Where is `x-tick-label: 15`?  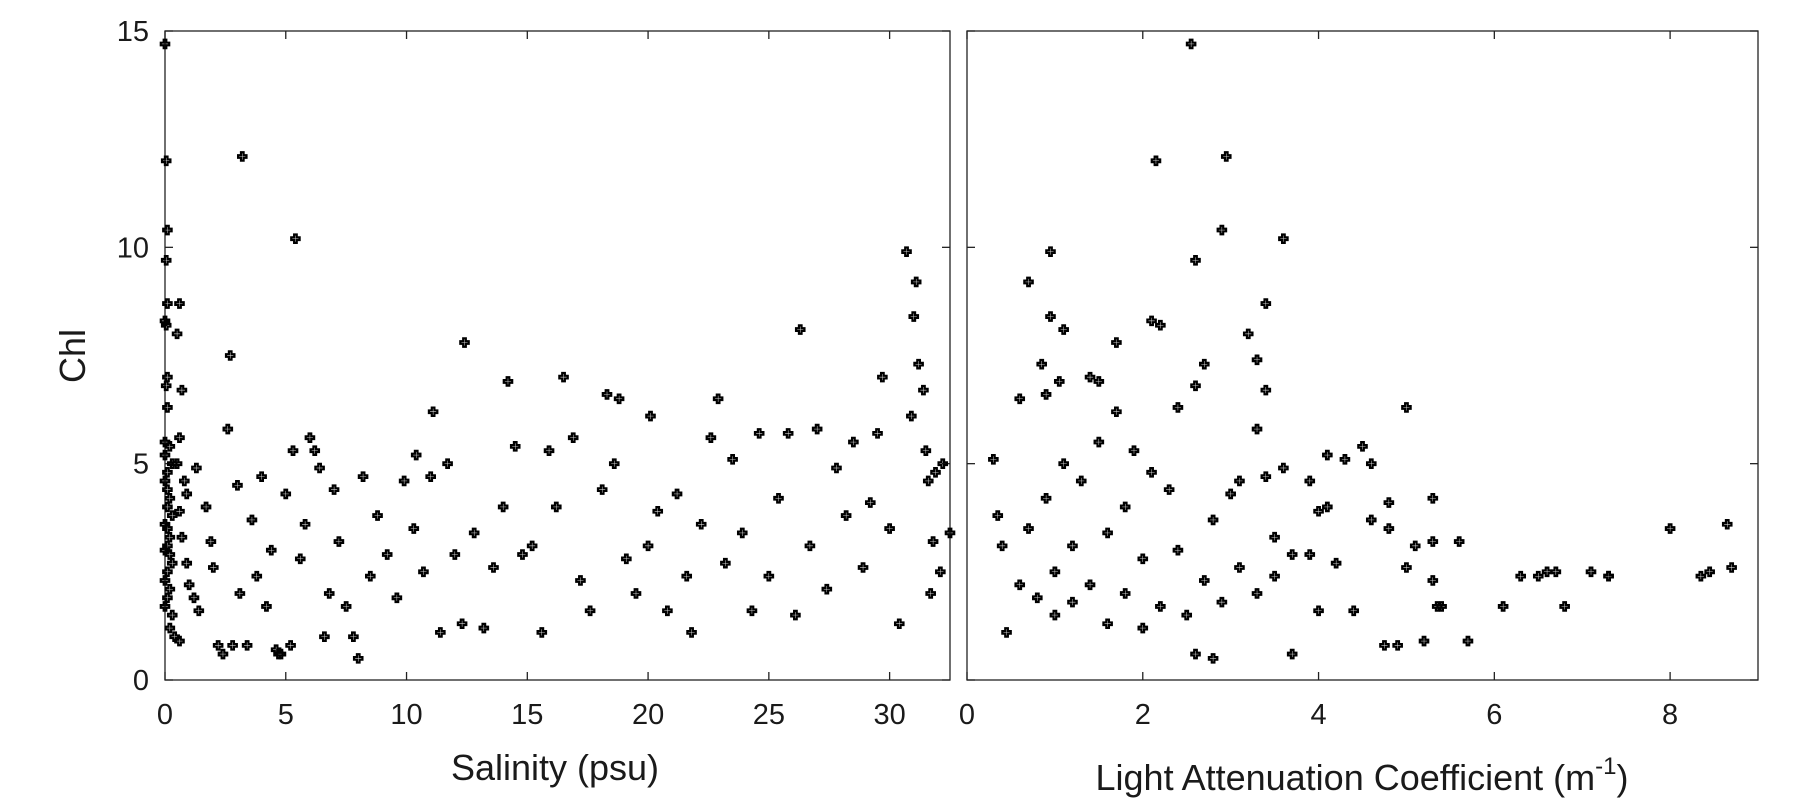
x-tick-label: 15 is located at coordinates (527, 715).